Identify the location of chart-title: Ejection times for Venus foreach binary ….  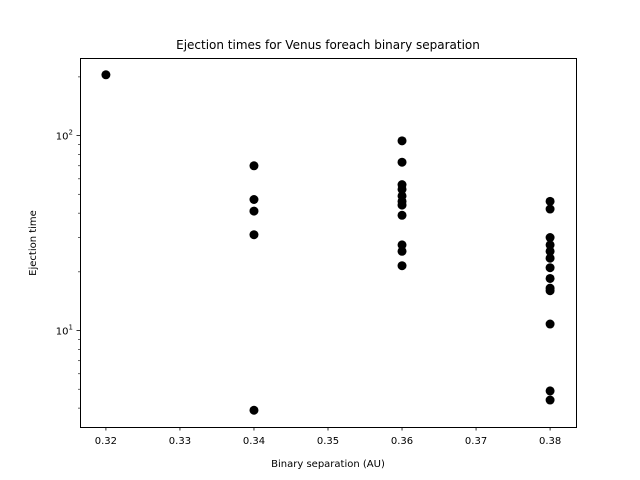
(328, 45).